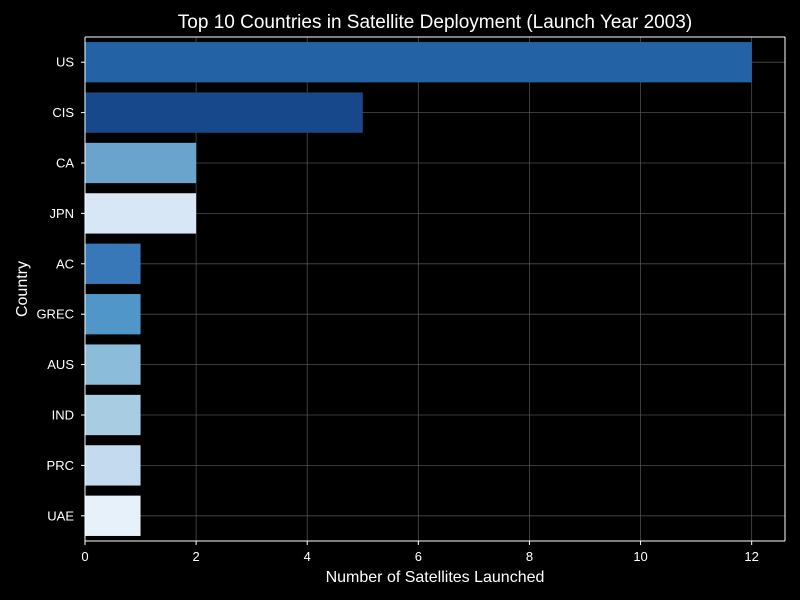  What do you see at coordinates (65, 163) in the screenshot?
I see `y-tick-label: CA` at bounding box center [65, 163].